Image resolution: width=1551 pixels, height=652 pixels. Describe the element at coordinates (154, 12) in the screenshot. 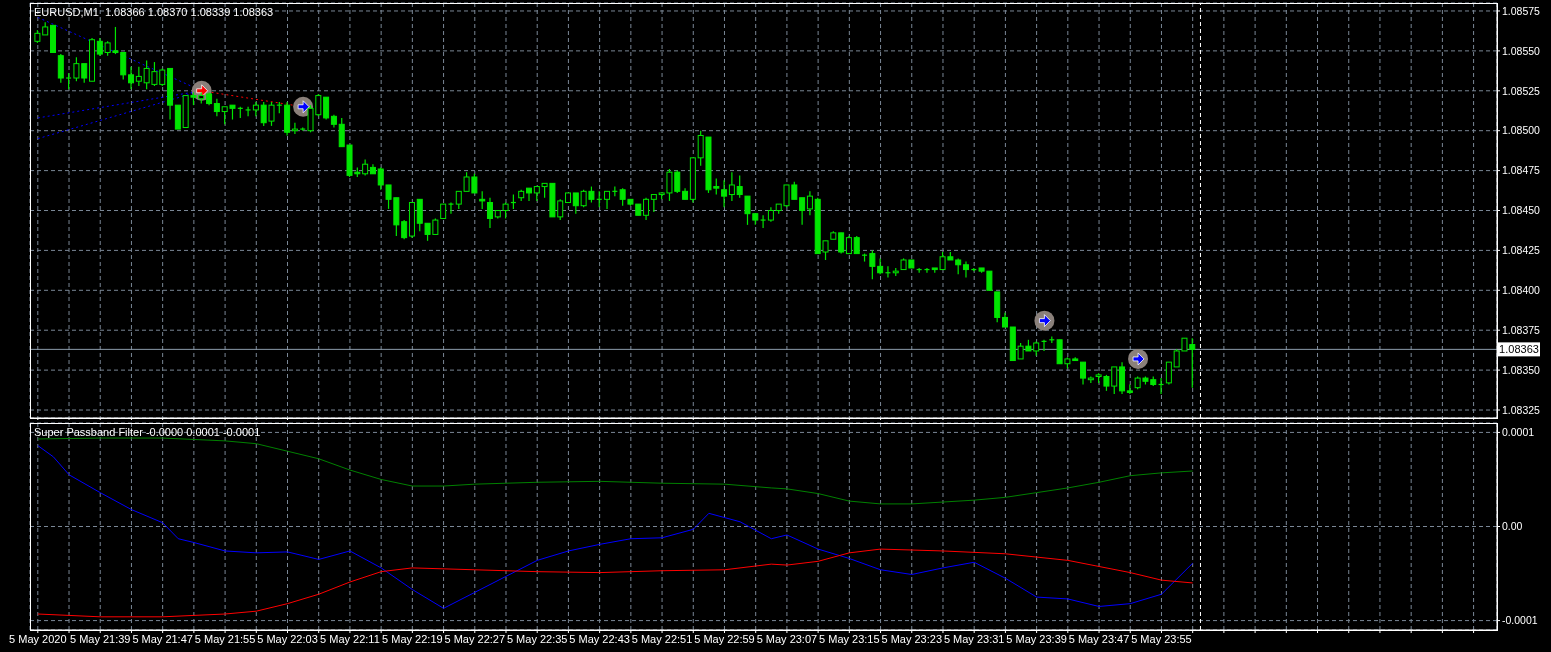

I see `chart-title: EURUSD,M1 1.08366 1.08370 1.08339 1.08363` at that location.